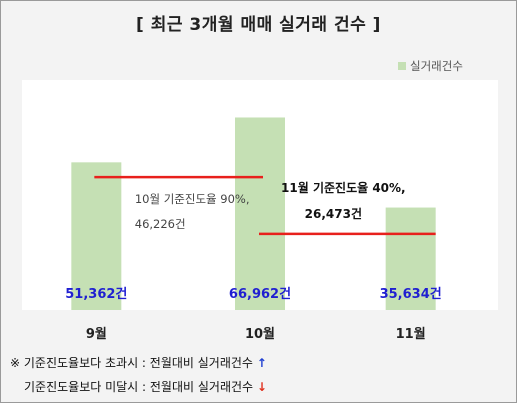 The width and height of the screenshot is (517, 403). I want to click on footnote-over-text: 기준진도율보다 초과시 : 전월대비 실거래건수, so click(138, 363).